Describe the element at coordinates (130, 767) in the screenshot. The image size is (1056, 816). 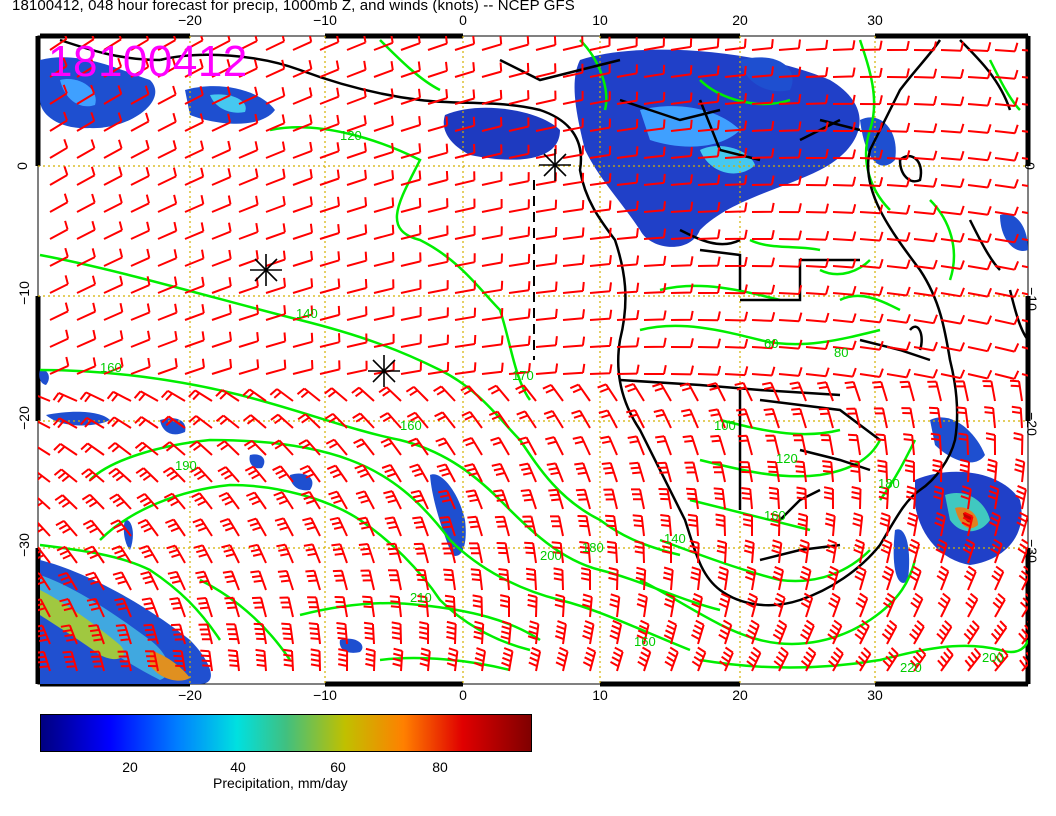
I see `colorbar-tick: 20` at that location.